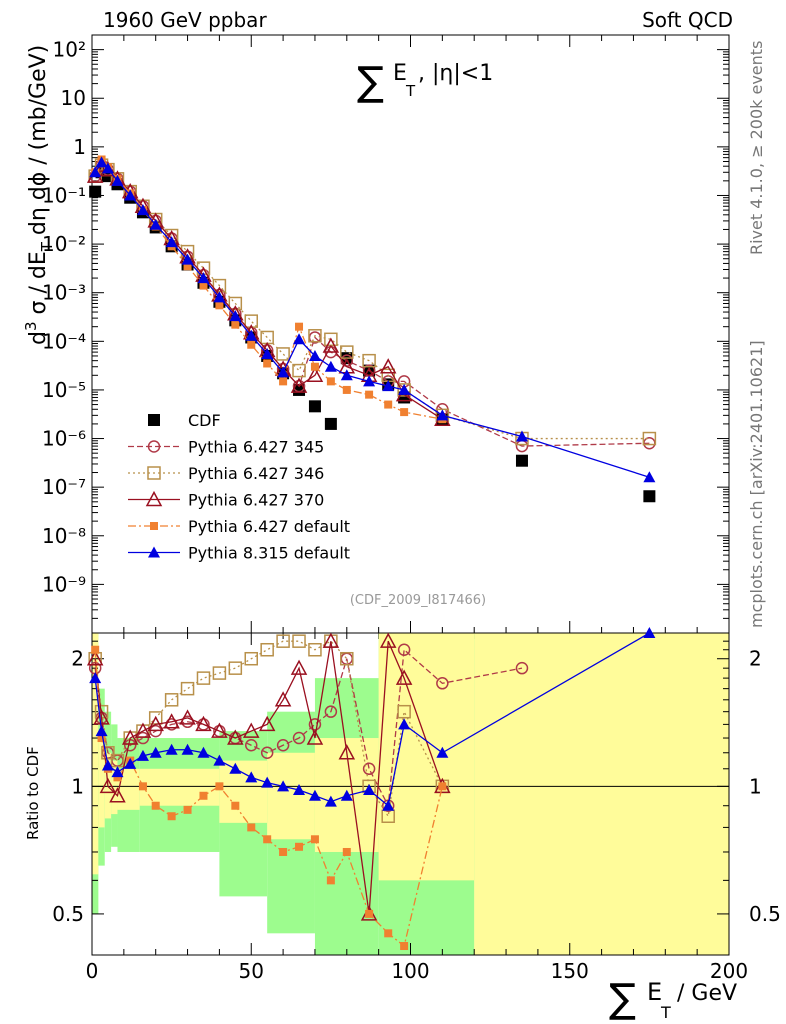 The width and height of the screenshot is (786, 1024). Describe the element at coordinates (64, 536) in the screenshot. I see `y-tick-label: 10⁻⁸` at that location.